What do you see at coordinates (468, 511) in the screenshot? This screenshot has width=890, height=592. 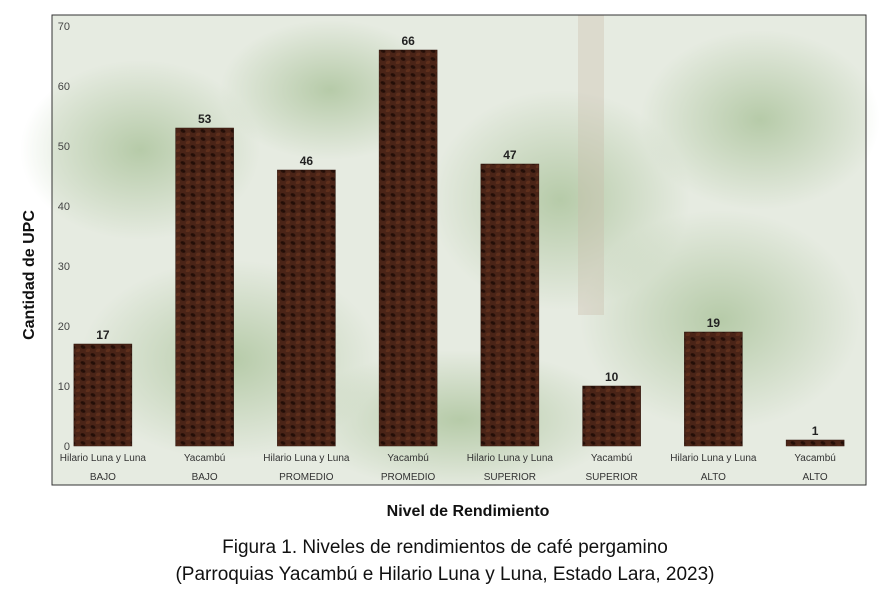 I see `x-axis-label: Nivel de Rendimiento` at bounding box center [468, 511].